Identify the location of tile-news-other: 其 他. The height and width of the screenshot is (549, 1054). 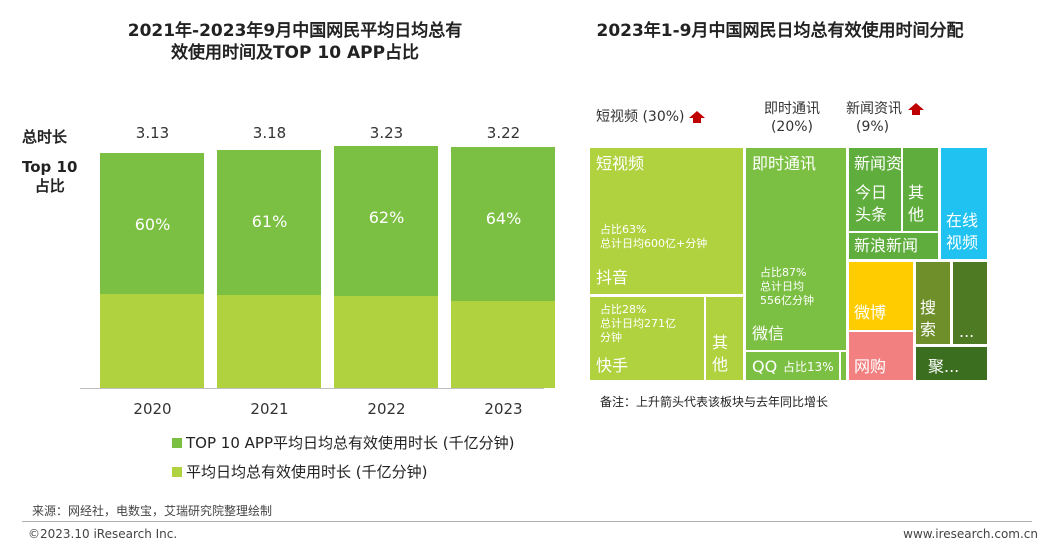
(920, 189).